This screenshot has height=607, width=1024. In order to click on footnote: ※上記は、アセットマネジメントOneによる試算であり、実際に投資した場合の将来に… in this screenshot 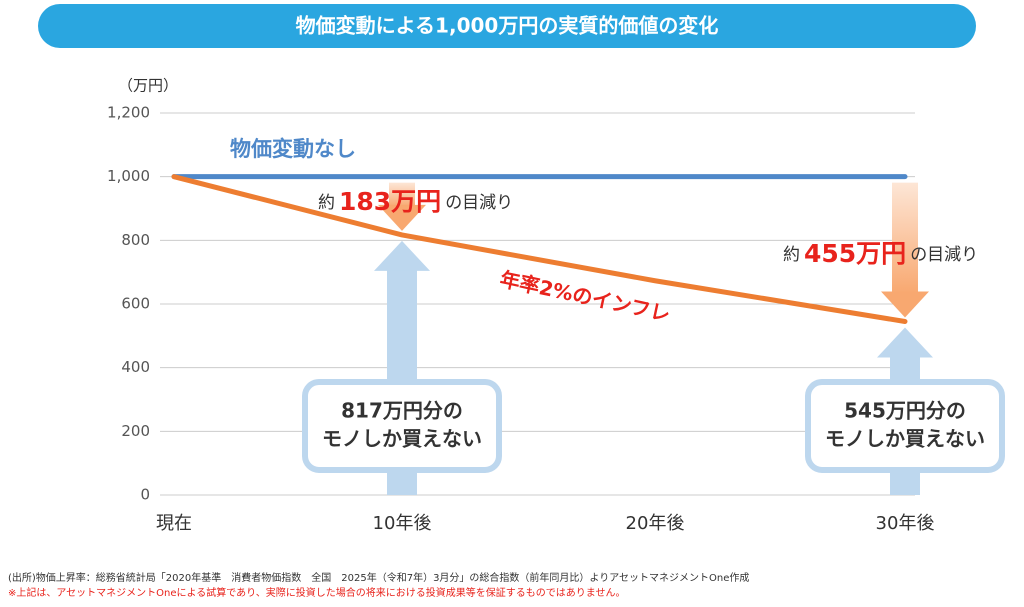, I will do `click(316, 592)`.